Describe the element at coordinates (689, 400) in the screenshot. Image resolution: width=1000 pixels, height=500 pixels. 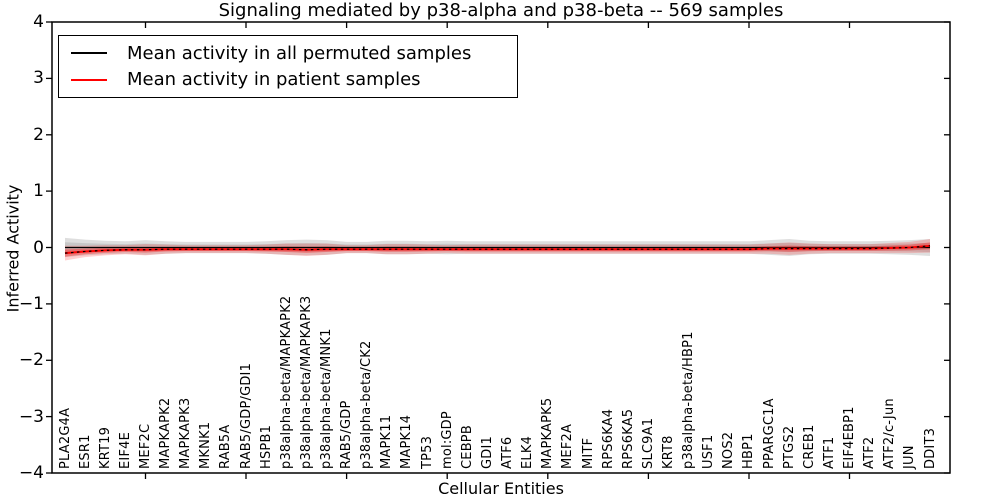
I see `x-category-label: p38alpha-beta/HBP1` at that location.